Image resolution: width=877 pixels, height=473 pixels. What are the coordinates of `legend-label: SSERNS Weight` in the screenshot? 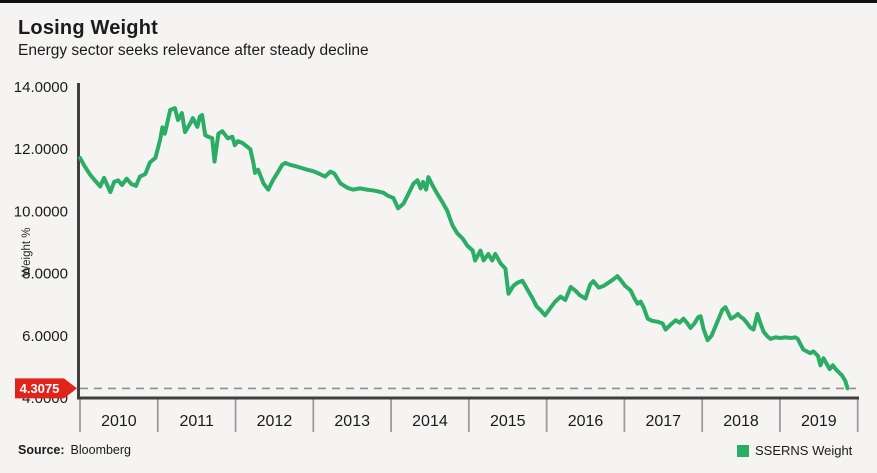 It's located at (804, 450).